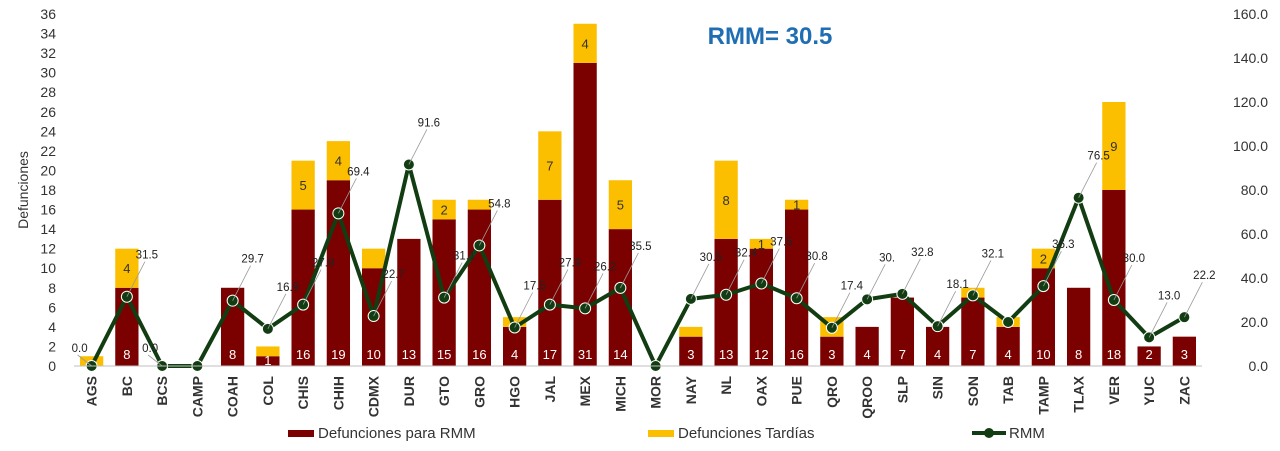  Describe the element at coordinates (162, 391) in the screenshot. I see `x-tick-label: BCS` at that location.